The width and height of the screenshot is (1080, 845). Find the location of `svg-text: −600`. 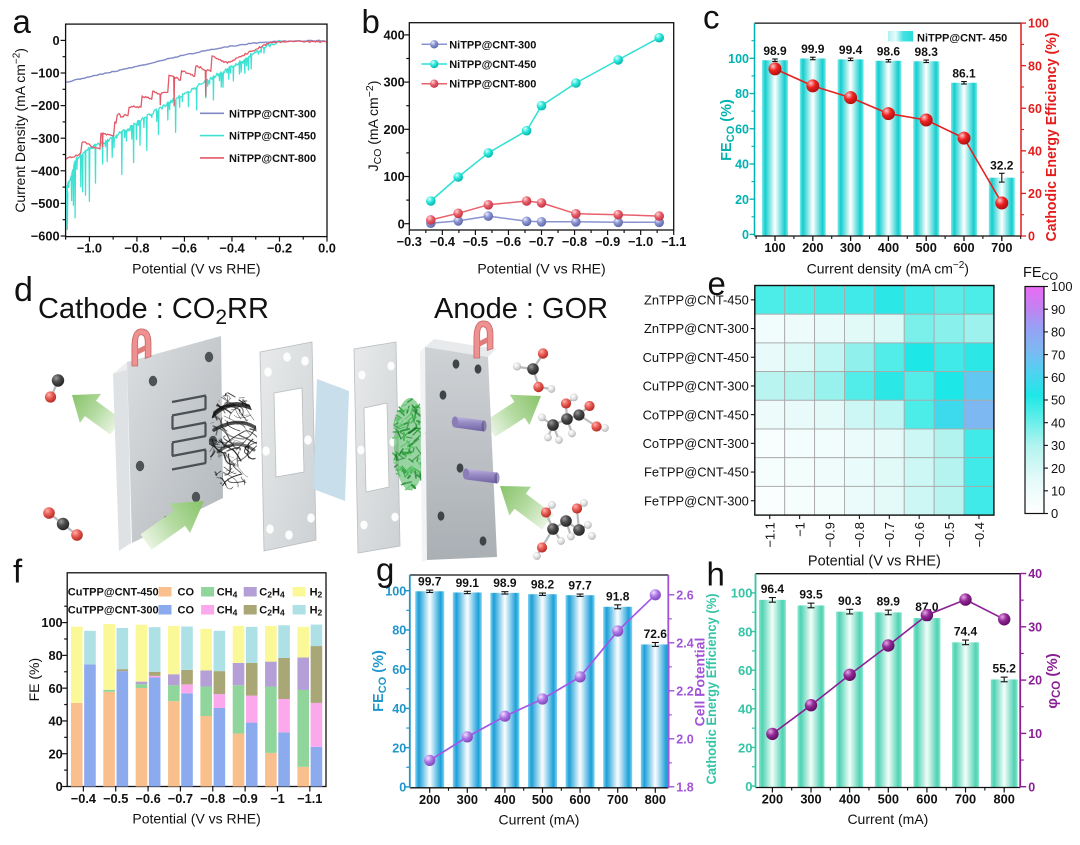

svg-text: −600 is located at coordinates (45, 236).